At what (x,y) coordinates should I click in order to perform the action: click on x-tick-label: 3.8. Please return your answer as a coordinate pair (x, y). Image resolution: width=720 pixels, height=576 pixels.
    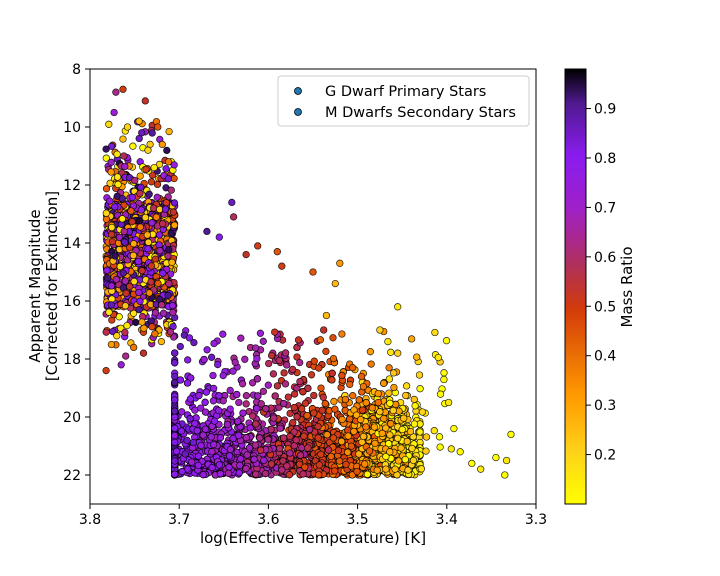
    Looking at the image, I should click on (90, 520).